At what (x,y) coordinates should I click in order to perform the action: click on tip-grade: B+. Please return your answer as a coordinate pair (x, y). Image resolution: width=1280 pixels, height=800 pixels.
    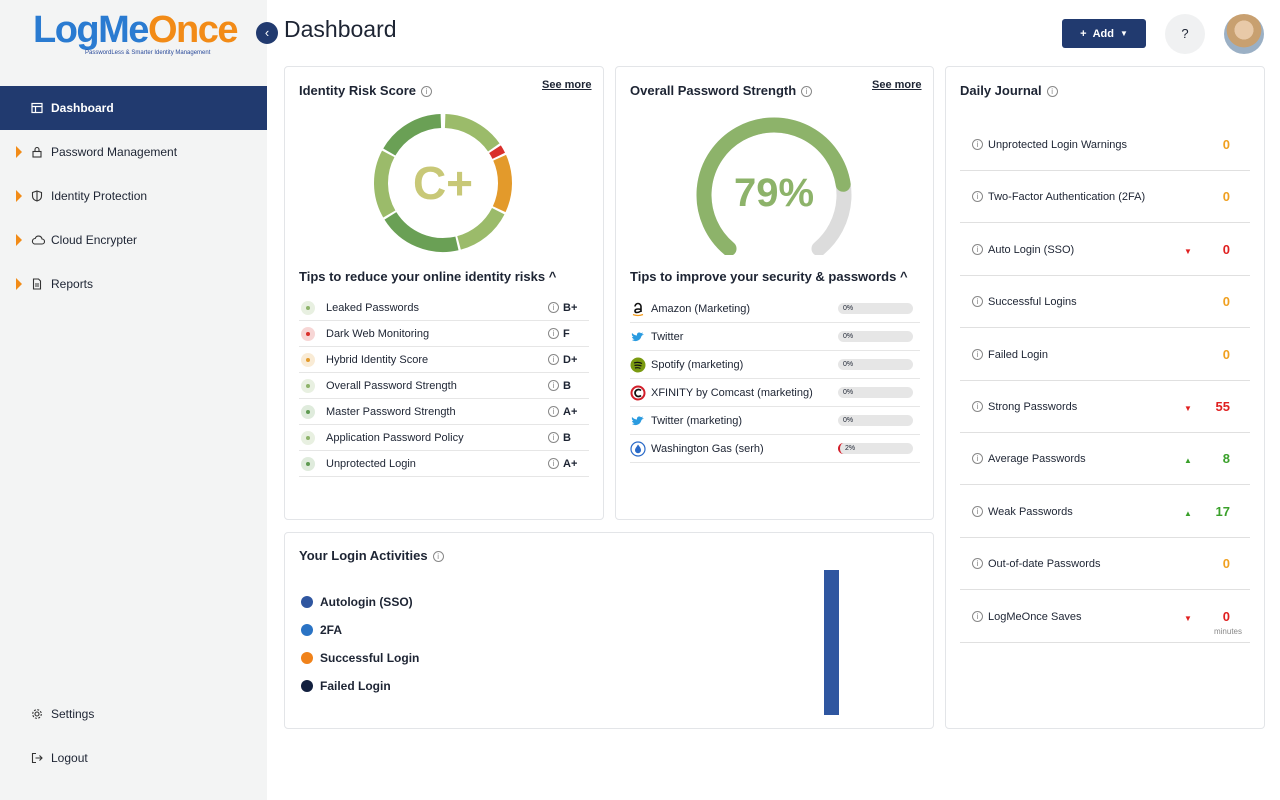
    Looking at the image, I should click on (570, 307).